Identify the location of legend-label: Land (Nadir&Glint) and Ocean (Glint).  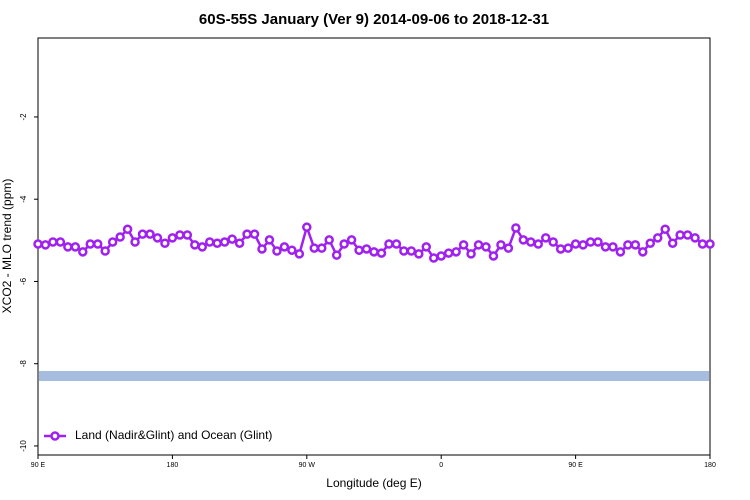
(173, 435).